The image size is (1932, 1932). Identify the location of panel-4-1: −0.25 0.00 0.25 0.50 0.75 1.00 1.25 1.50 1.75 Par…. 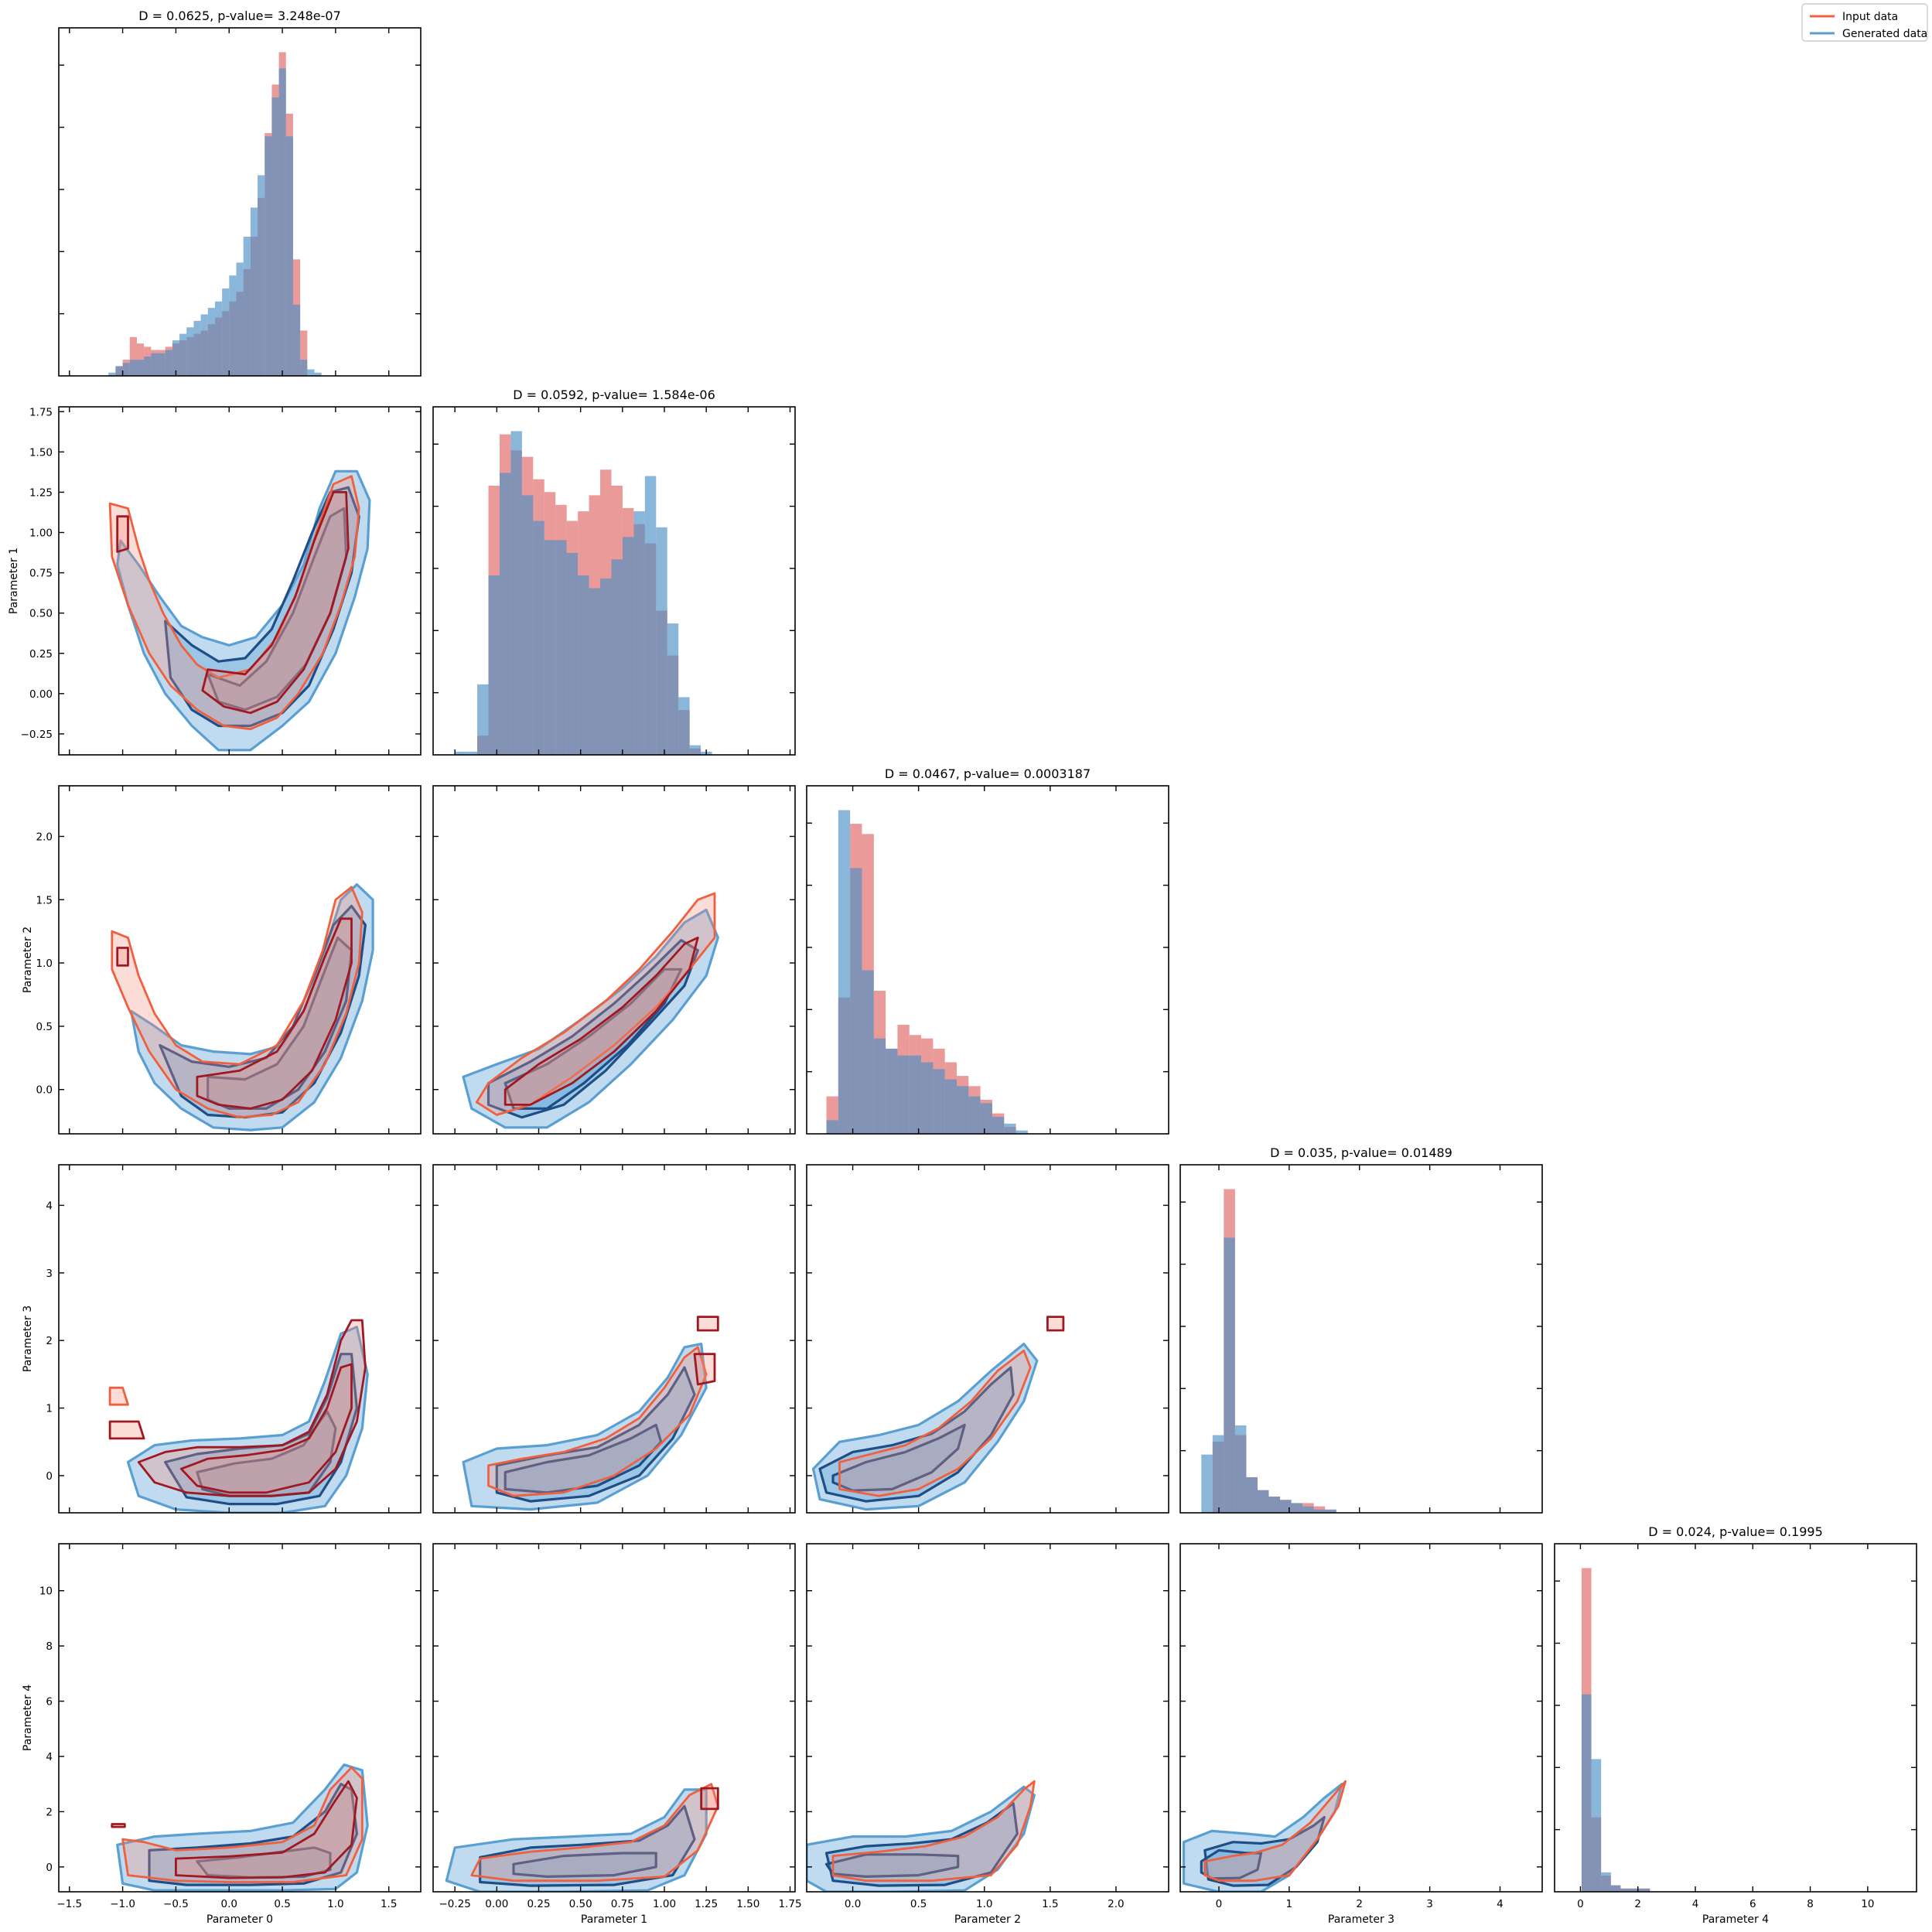
(617, 1734).